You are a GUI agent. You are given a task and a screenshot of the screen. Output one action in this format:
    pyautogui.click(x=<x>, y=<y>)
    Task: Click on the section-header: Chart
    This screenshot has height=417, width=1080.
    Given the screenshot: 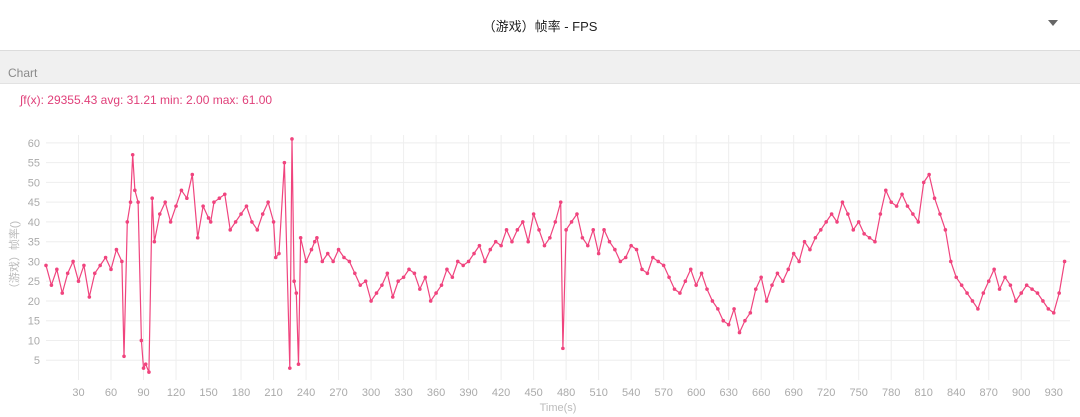 What is the action you would take?
    pyautogui.click(x=540, y=67)
    